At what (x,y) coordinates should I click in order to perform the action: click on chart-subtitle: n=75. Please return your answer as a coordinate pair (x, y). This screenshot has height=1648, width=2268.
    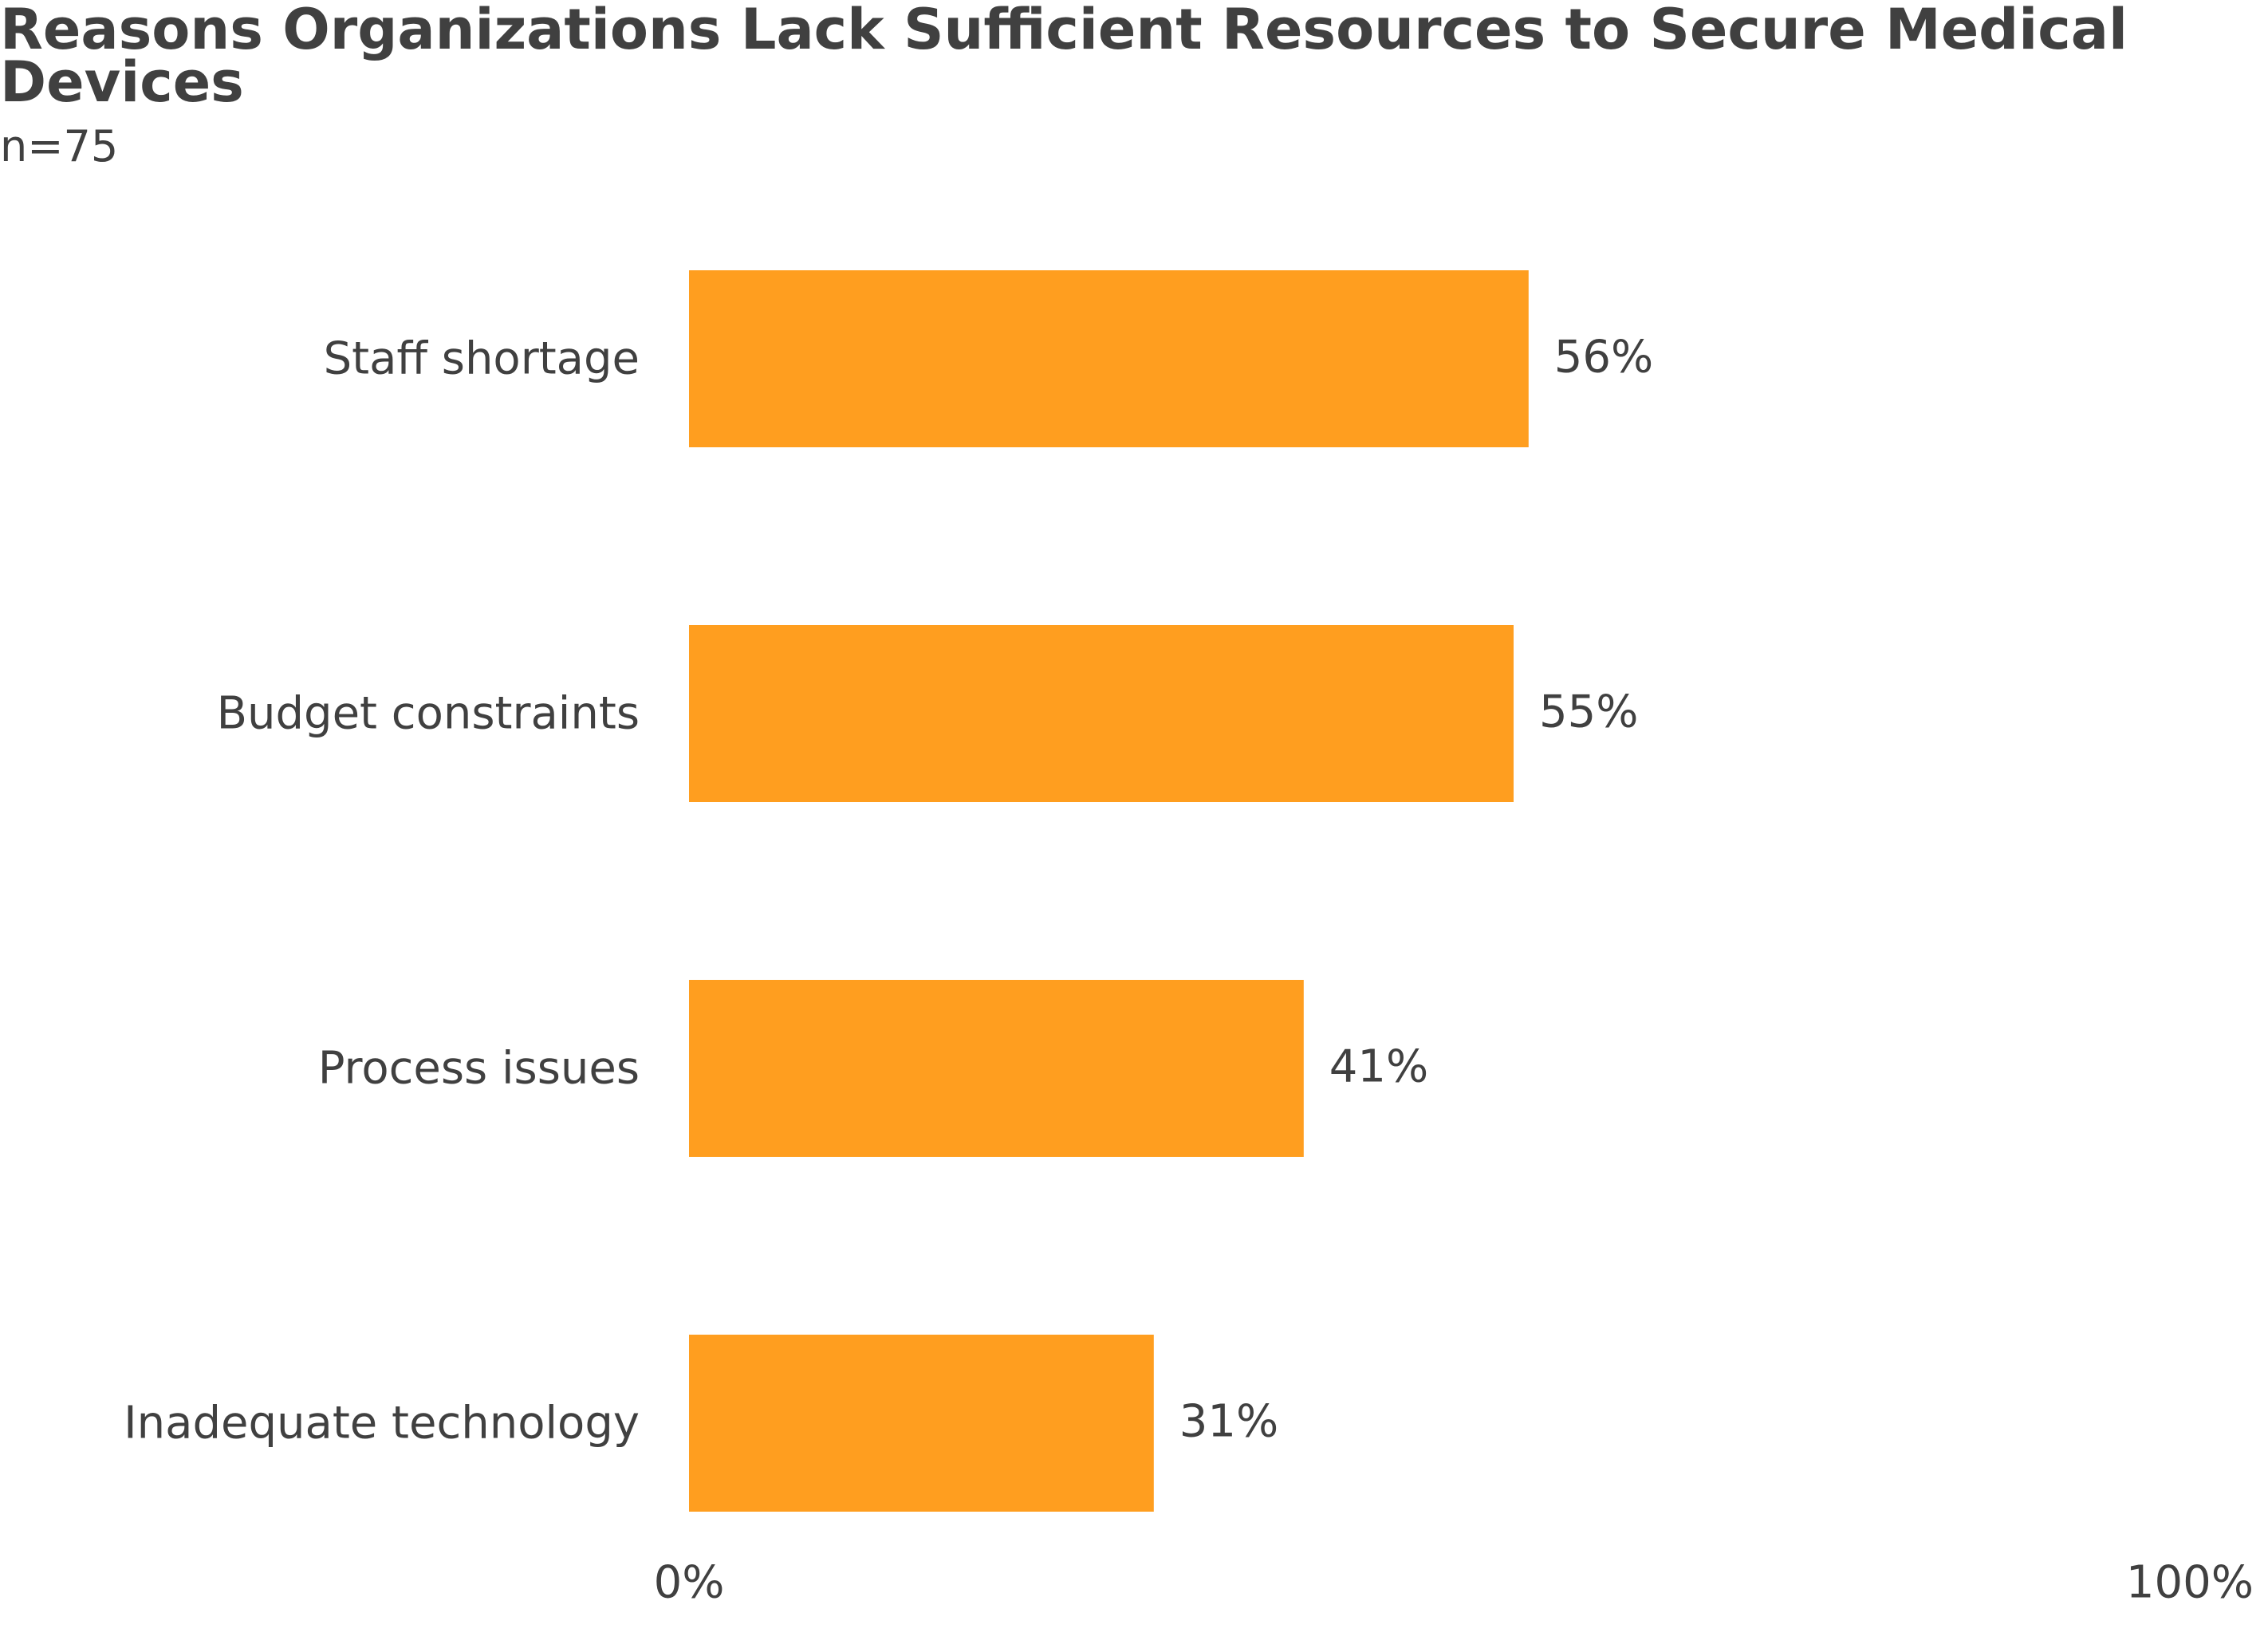
    Looking at the image, I should click on (60, 146).